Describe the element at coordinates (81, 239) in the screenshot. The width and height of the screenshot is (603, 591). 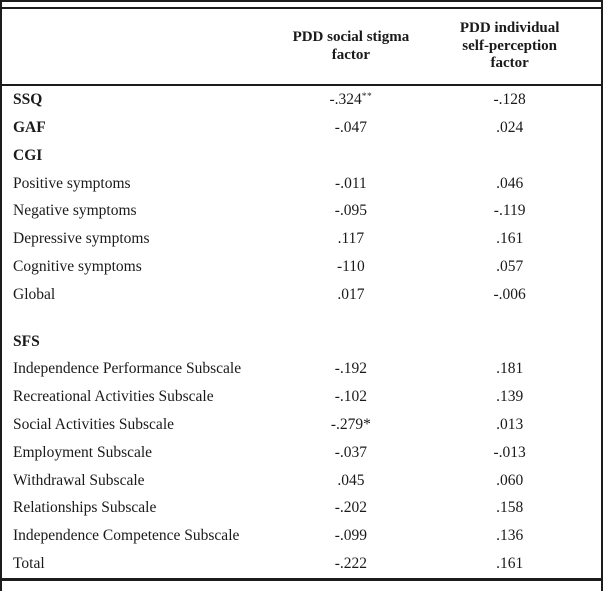
I see `row-label: Depressive symptoms` at that location.